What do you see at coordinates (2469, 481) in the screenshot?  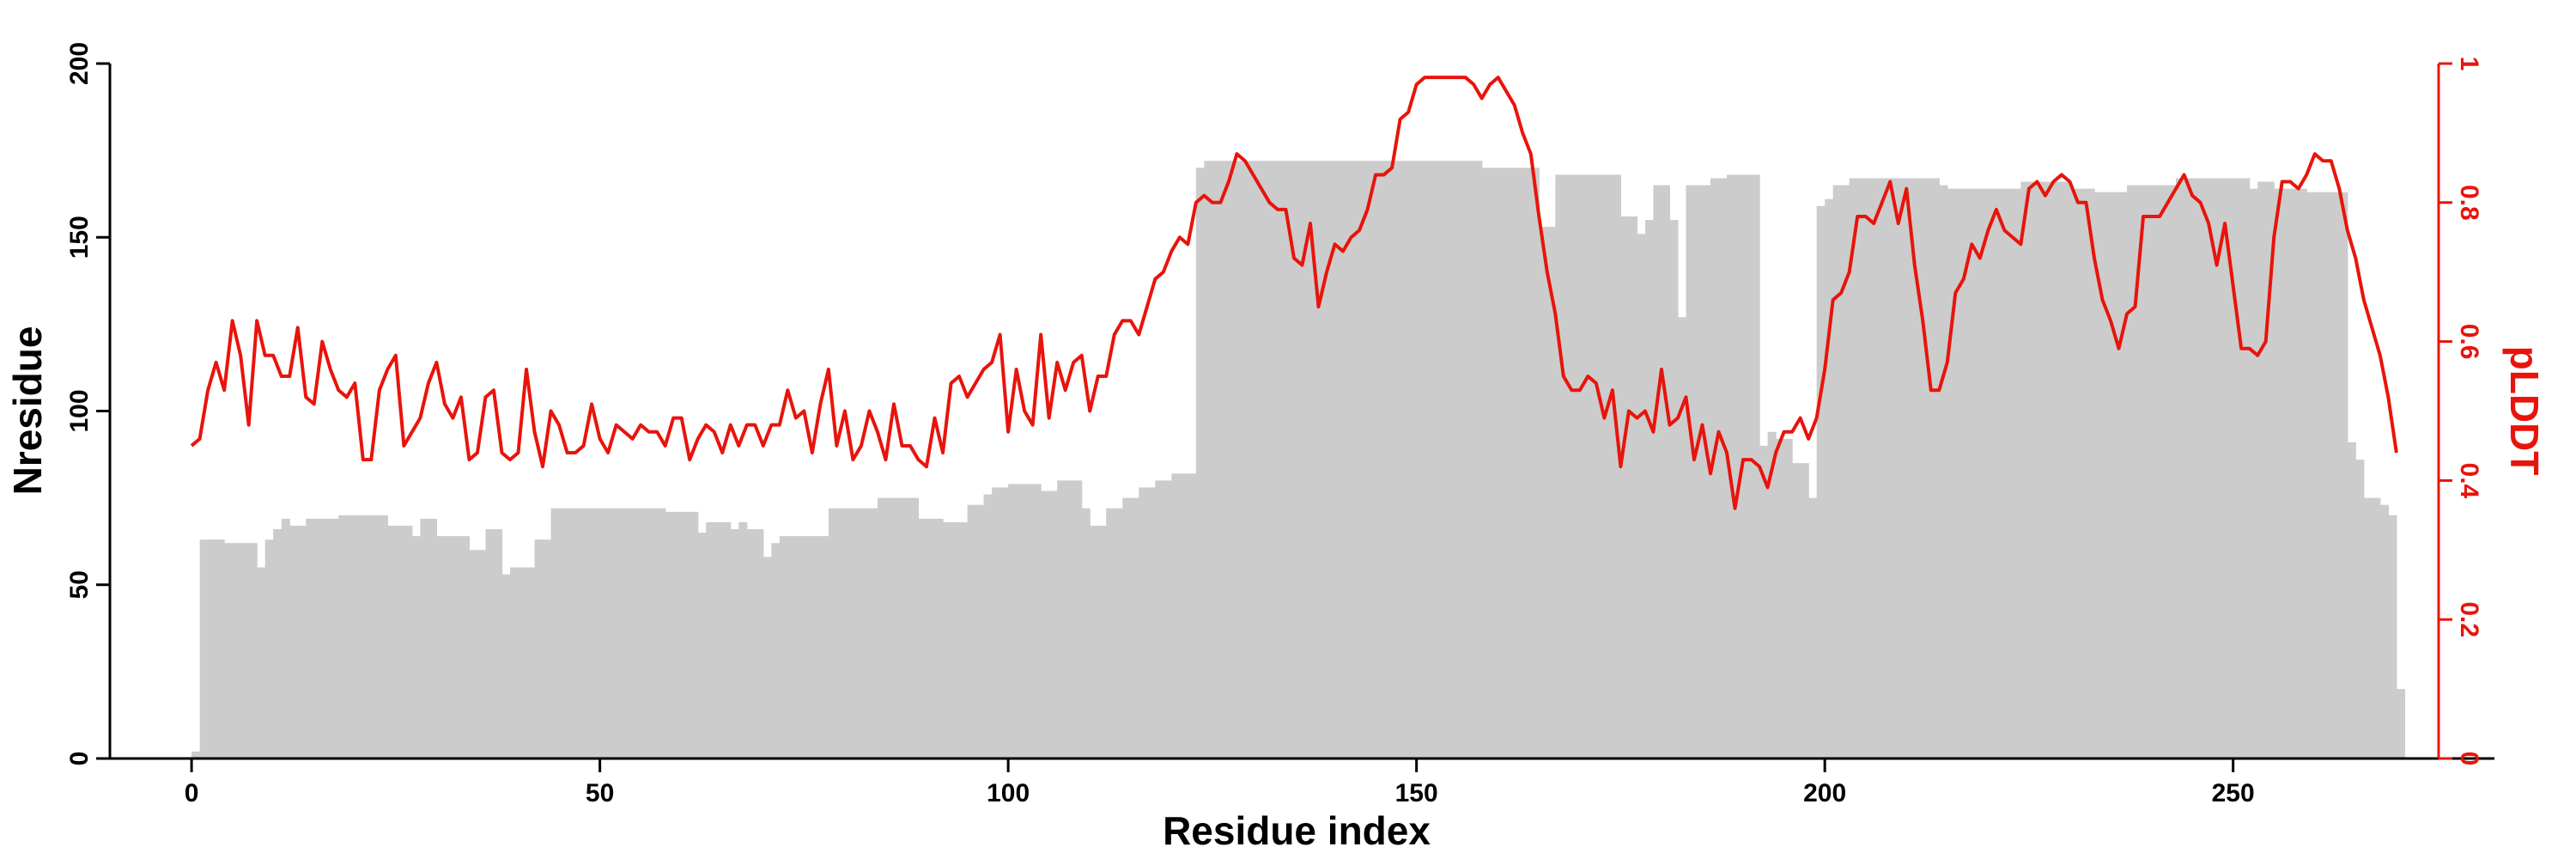 I see `y2-tick-label: 0.4` at bounding box center [2469, 481].